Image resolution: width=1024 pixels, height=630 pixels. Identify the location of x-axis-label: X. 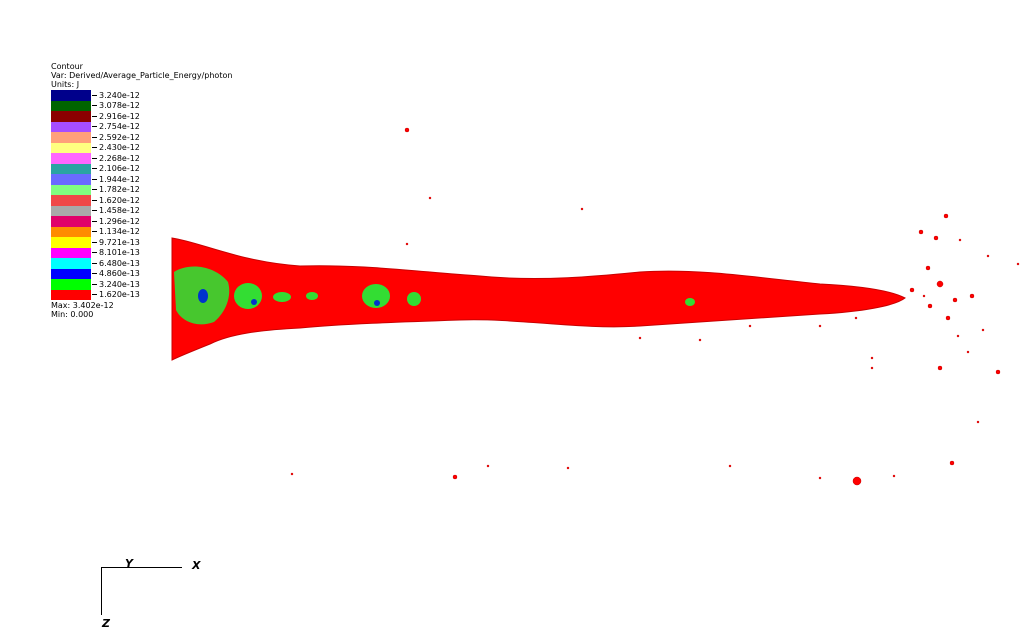
(196, 565).